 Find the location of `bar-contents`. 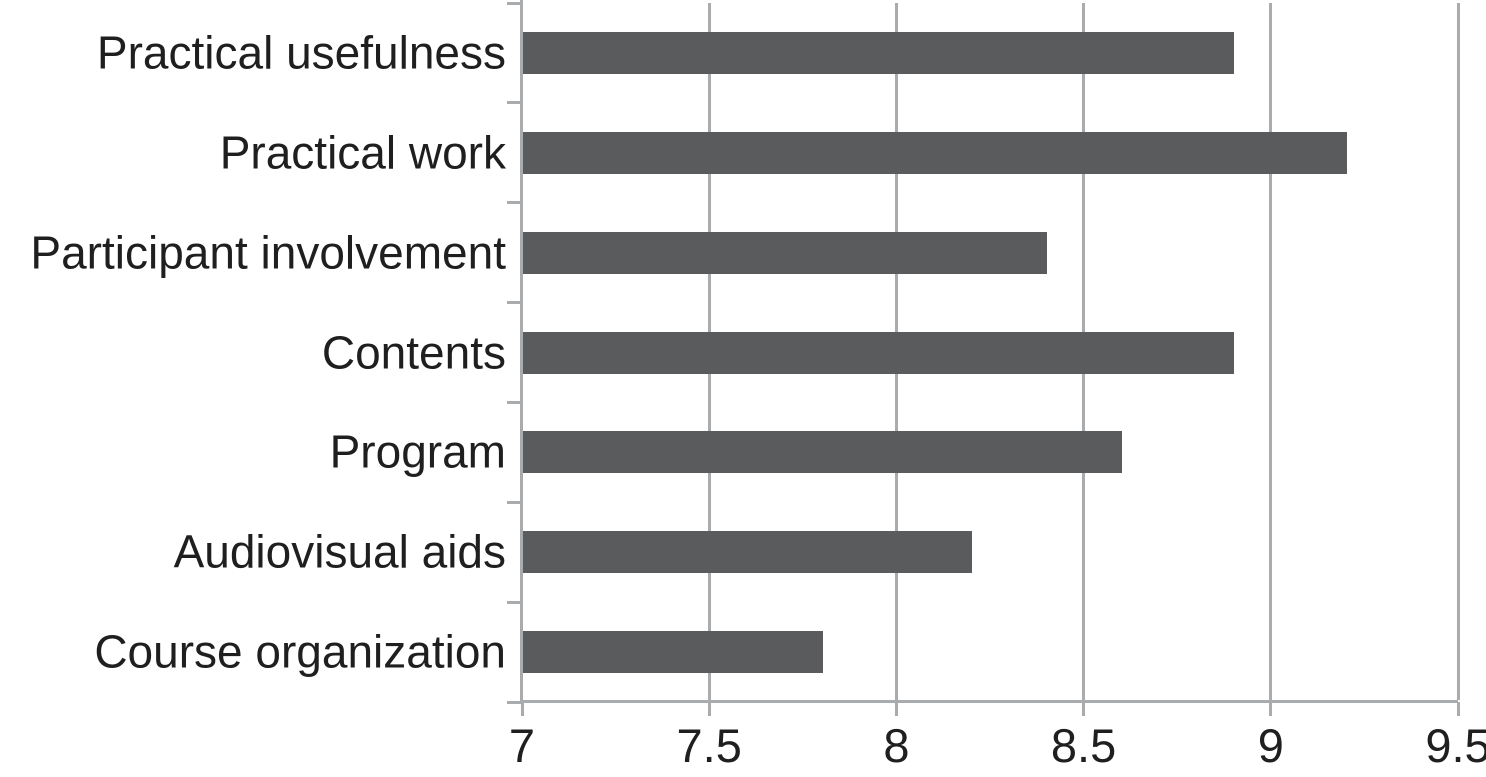

bar-contents is located at coordinates (879, 352).